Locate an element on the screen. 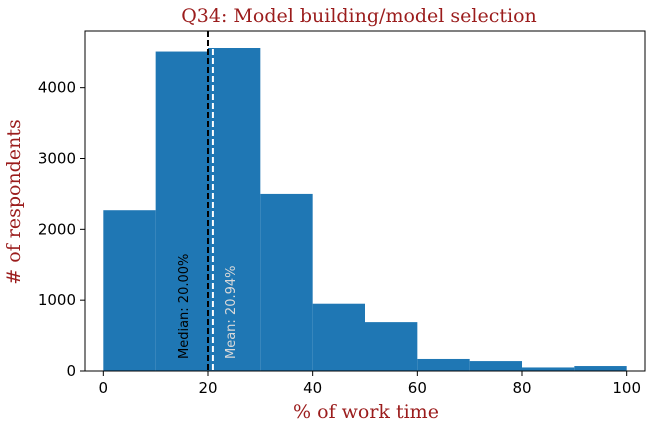  y-tick-label: 2000 is located at coordinates (57, 229).